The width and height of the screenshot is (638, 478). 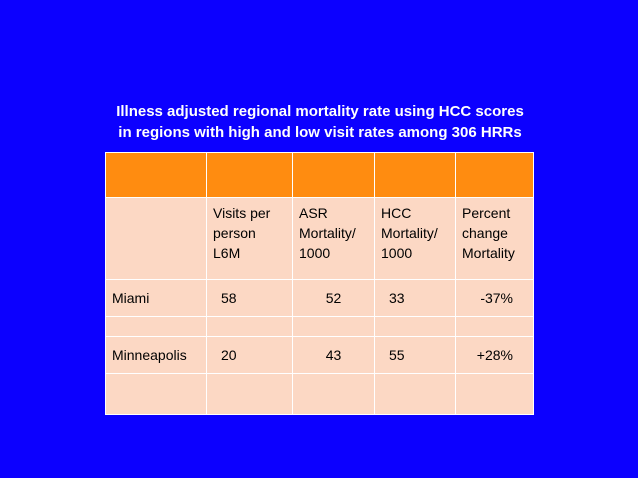 I want to click on asr-mortality-cell: 52, so click(x=333, y=298).